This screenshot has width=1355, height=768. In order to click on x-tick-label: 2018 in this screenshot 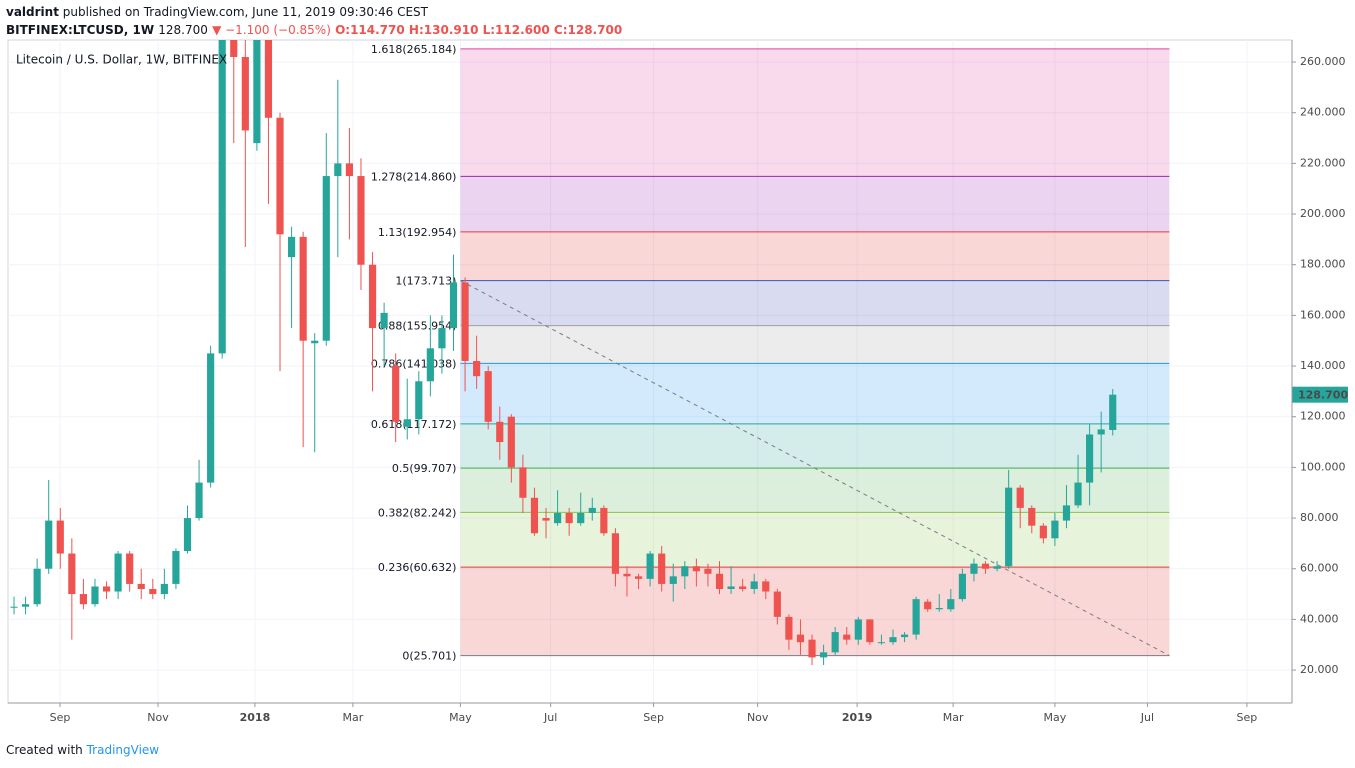, I will do `click(255, 717)`.